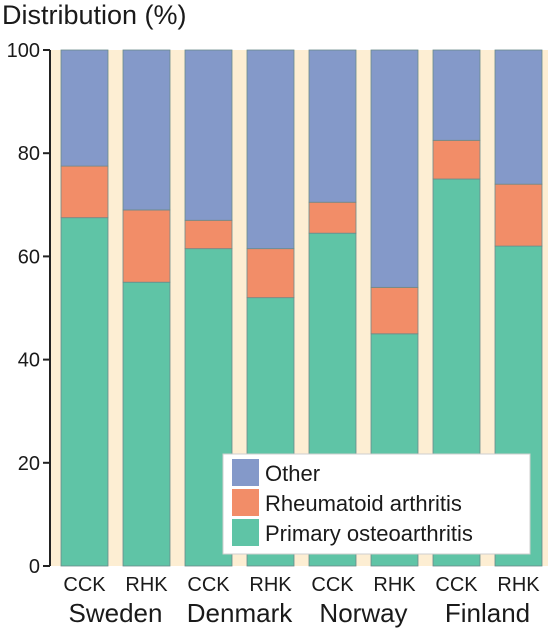 This screenshot has height=630, width=550. What do you see at coordinates (29, 309) in the screenshot?
I see `y-axis: 0 20 40 60 80 100` at bounding box center [29, 309].